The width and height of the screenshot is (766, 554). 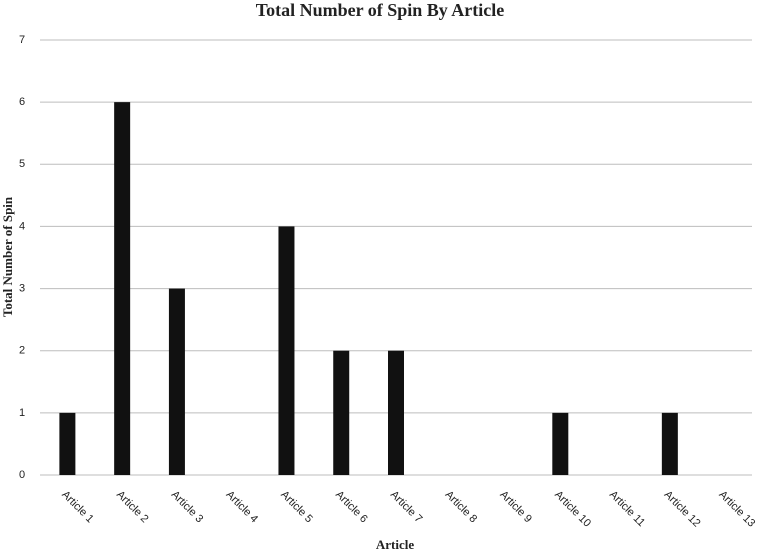 What do you see at coordinates (627, 509) in the screenshot?
I see `x-tick-label: Article 11` at bounding box center [627, 509].